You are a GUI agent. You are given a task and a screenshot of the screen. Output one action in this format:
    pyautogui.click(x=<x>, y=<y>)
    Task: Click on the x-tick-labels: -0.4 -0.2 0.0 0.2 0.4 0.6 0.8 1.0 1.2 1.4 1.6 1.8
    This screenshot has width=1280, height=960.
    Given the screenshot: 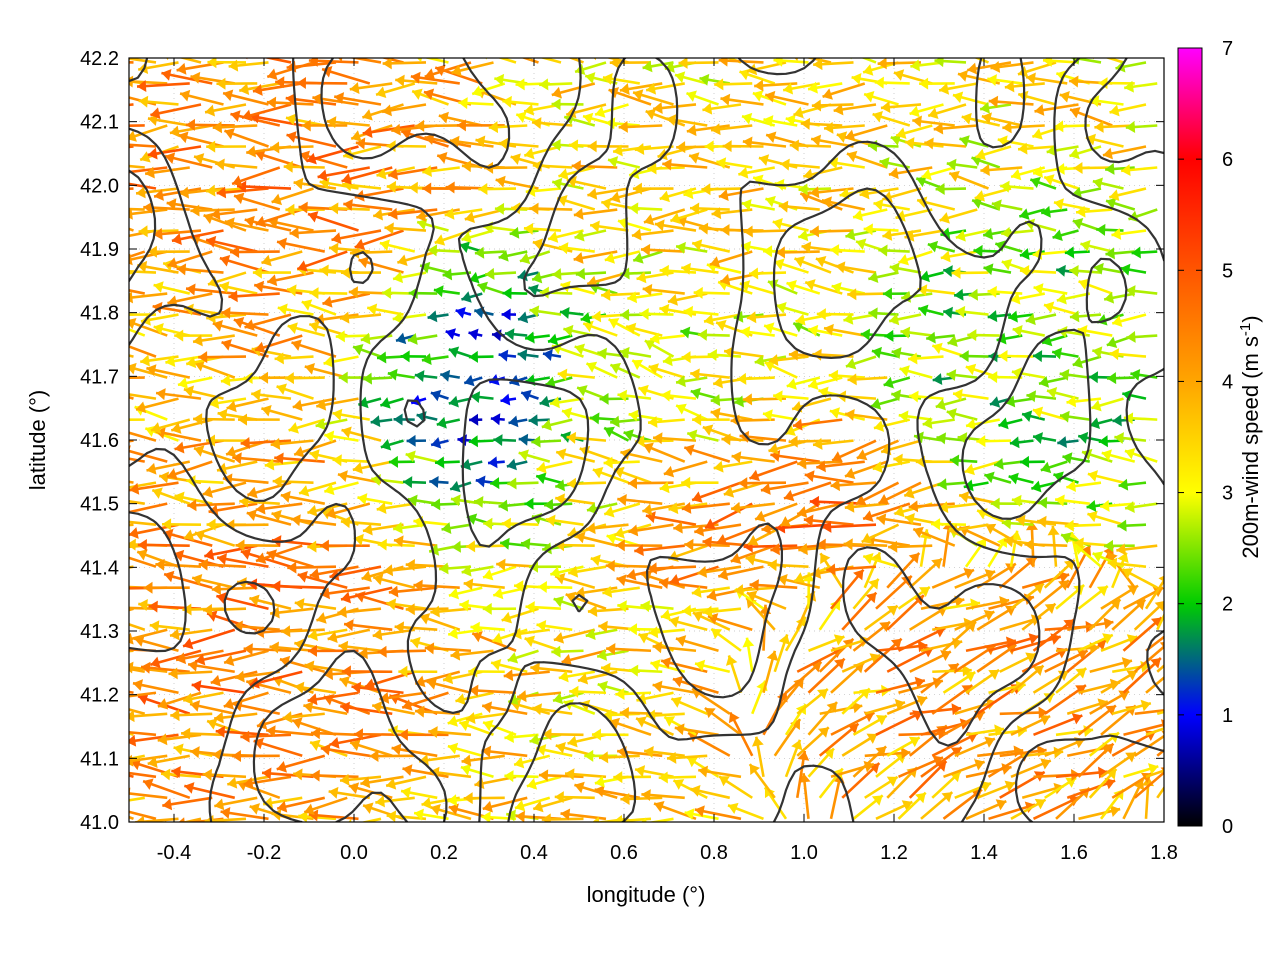 What is the action you would take?
    pyautogui.click(x=667, y=853)
    